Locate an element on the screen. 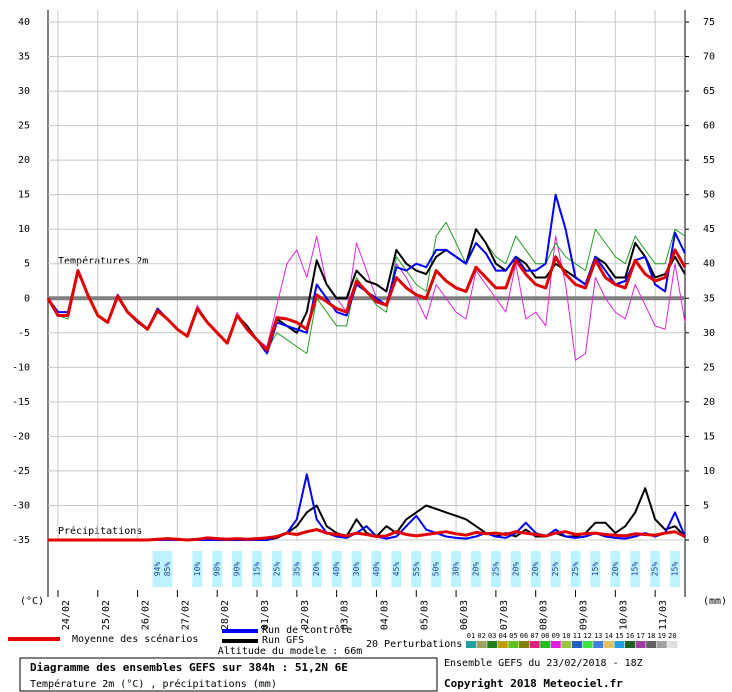 This screenshot has width=732, height=692. y2-tick-label: 55 is located at coordinates (709, 160).